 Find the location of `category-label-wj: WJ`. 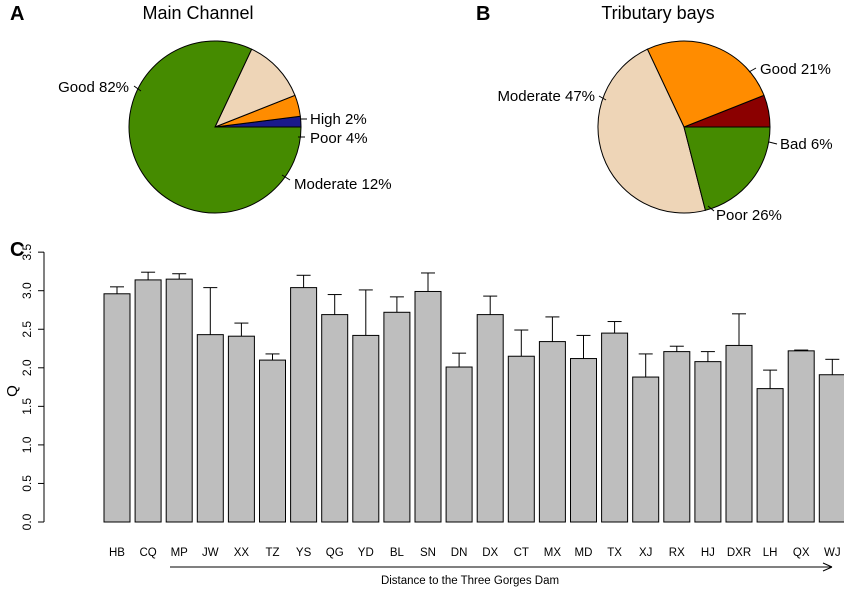

category-label-wj: WJ is located at coordinates (832, 553).